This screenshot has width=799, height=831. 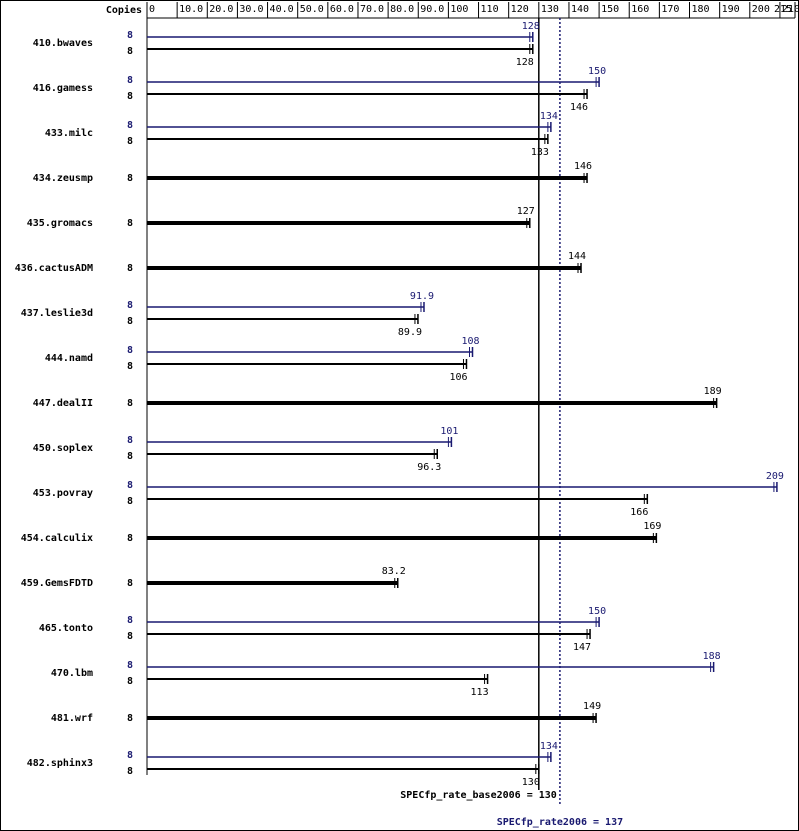 I want to click on value-label: 89.9, so click(x=410, y=332).